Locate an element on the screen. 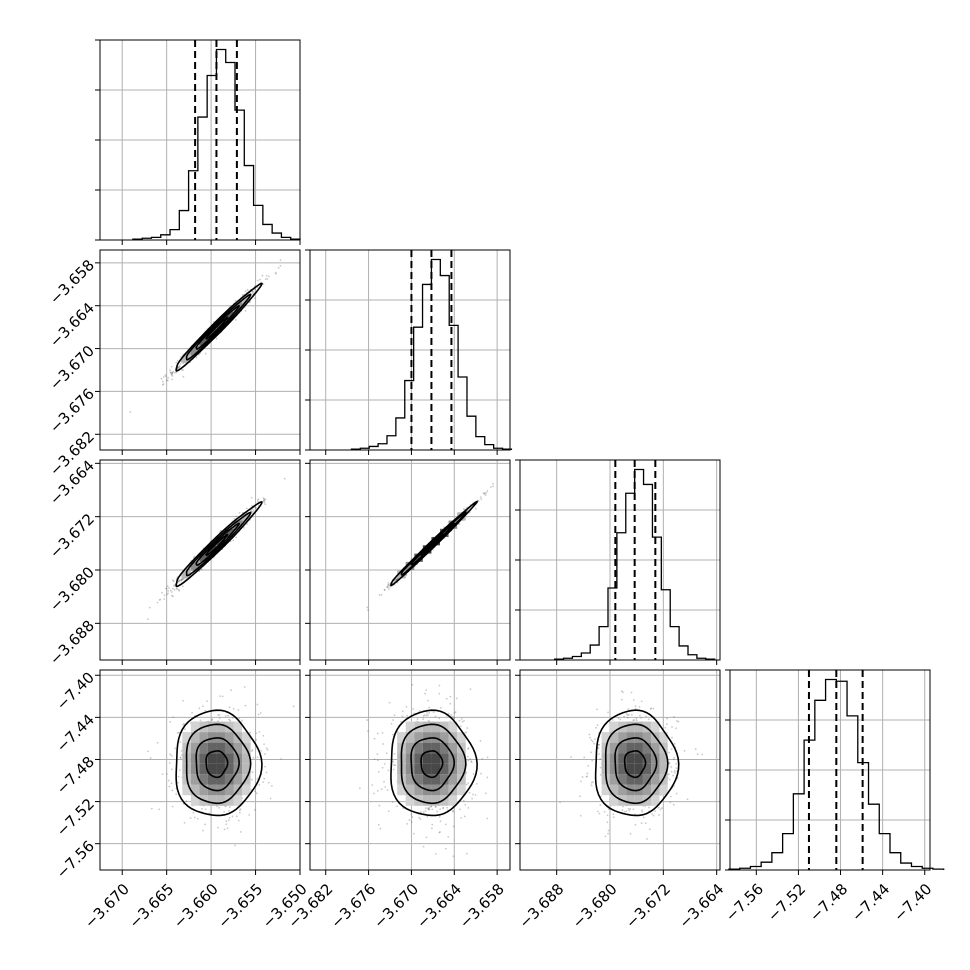 This screenshot has height=970, width=970. x-tick-label: −7.40 is located at coordinates (912, 902).